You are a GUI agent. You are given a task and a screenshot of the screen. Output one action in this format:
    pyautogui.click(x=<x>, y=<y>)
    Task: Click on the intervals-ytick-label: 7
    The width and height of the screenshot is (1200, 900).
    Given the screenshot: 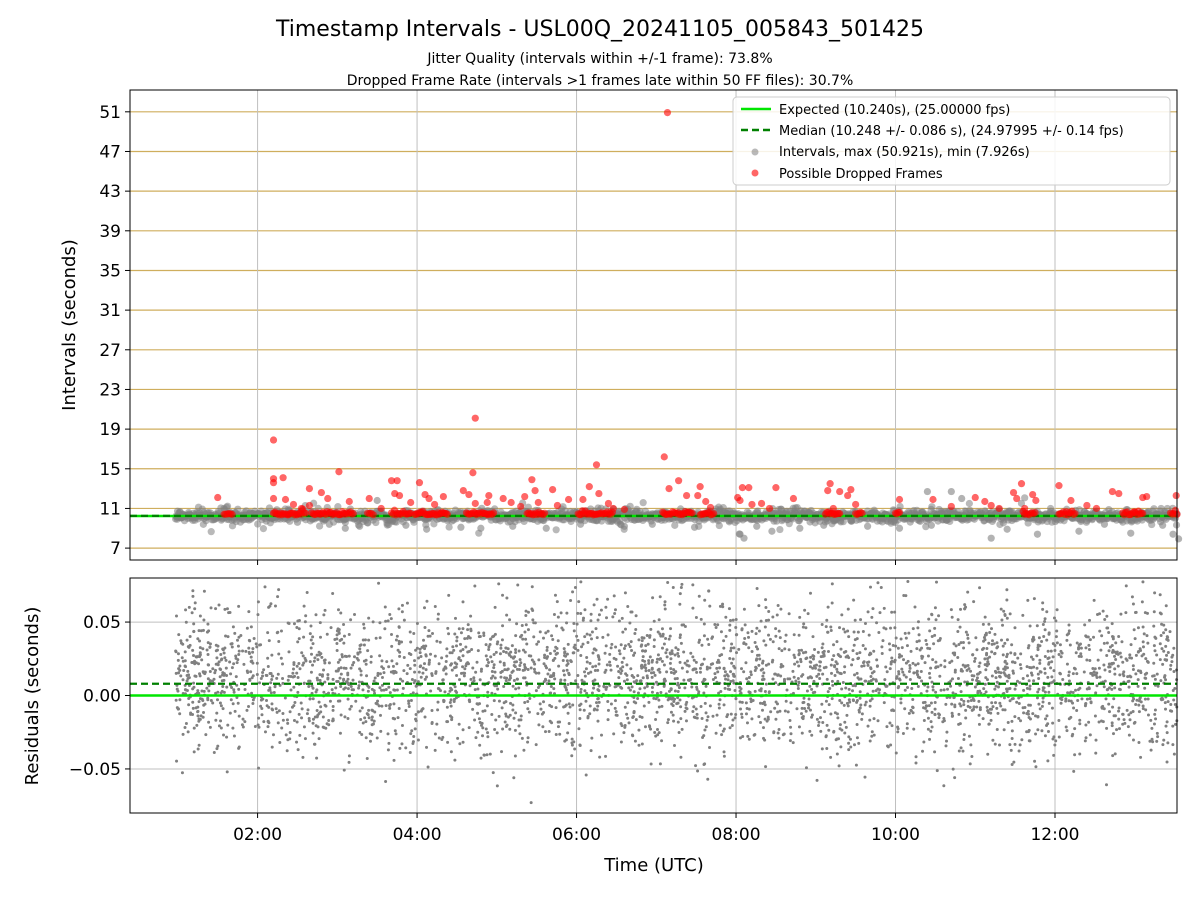 What is the action you would take?
    pyautogui.click(x=115, y=549)
    